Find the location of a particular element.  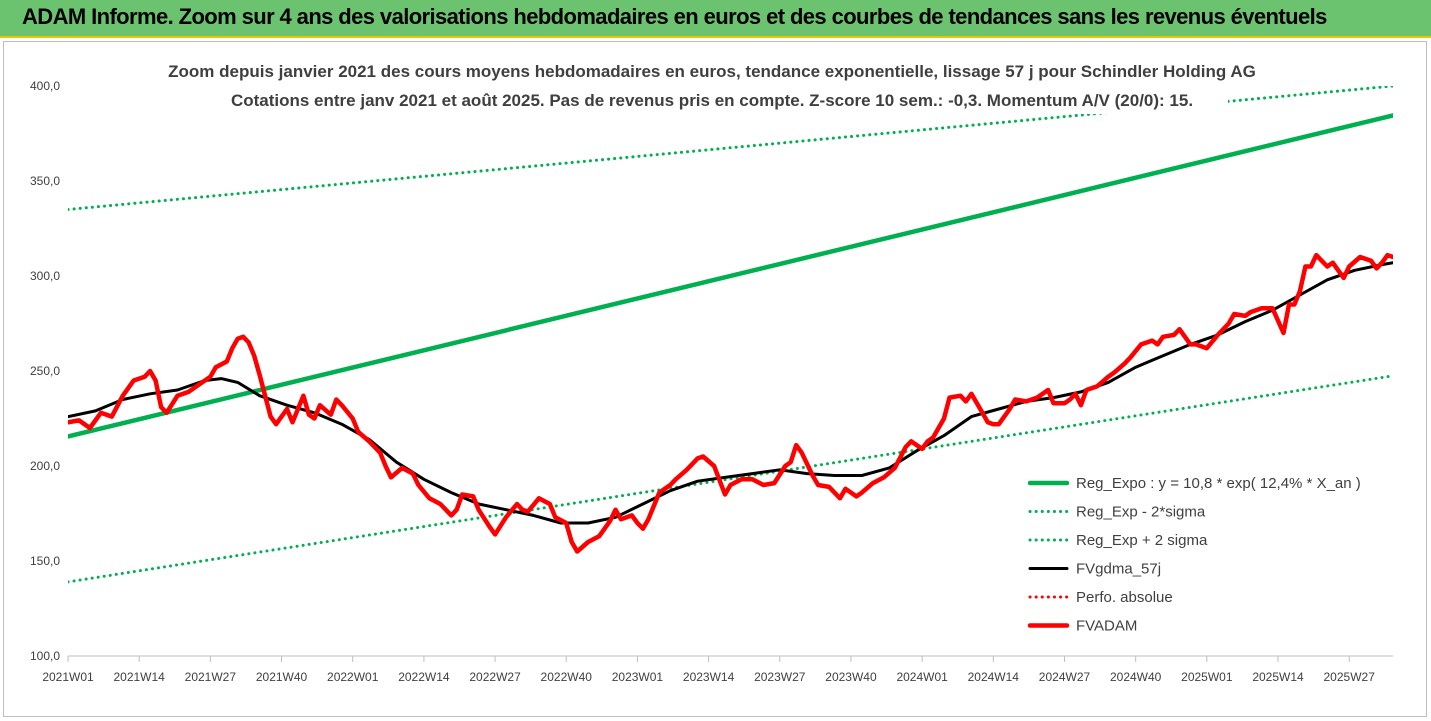

x-tick-label: 2021W27 is located at coordinates (211, 677).